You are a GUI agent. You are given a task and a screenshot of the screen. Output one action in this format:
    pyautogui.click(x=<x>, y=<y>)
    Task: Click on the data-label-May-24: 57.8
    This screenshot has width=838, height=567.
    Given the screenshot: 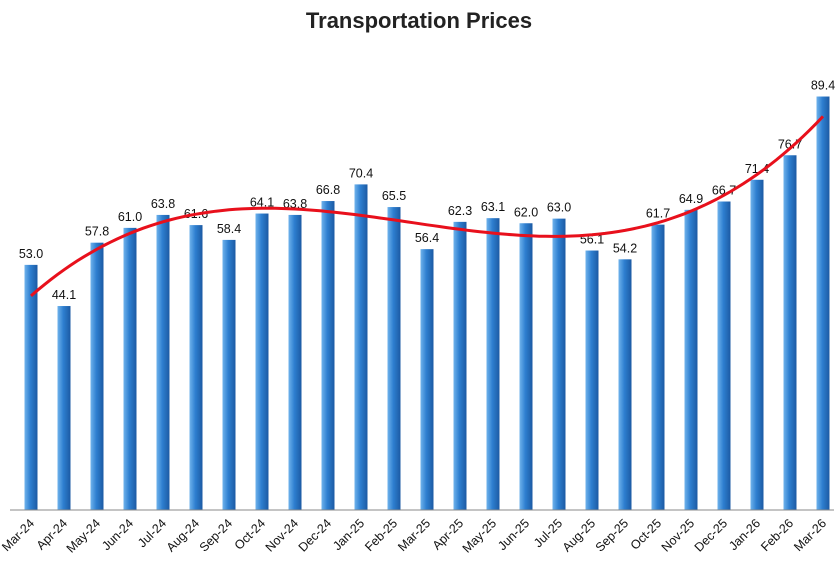 What is the action you would take?
    pyautogui.click(x=97, y=232)
    